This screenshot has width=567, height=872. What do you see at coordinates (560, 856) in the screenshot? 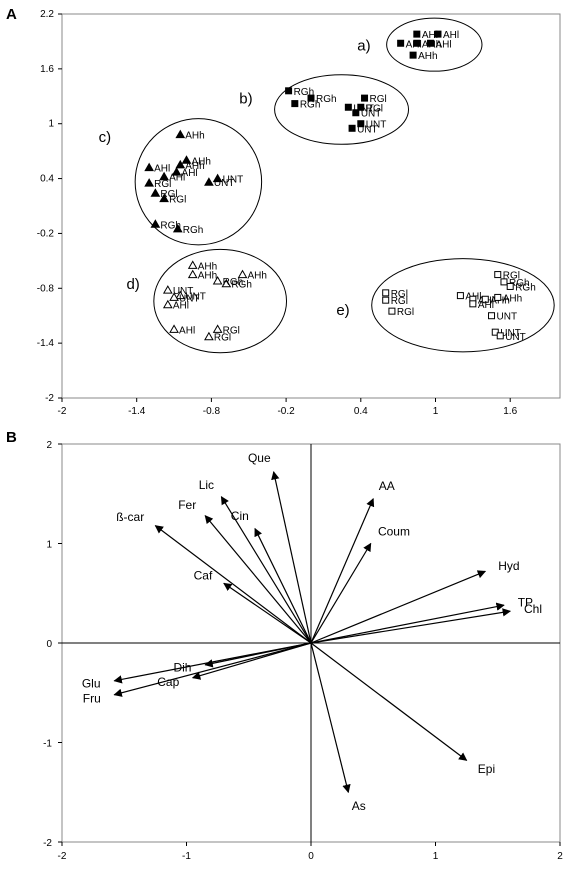
I see `x-tick-label: 2` at bounding box center [560, 856].